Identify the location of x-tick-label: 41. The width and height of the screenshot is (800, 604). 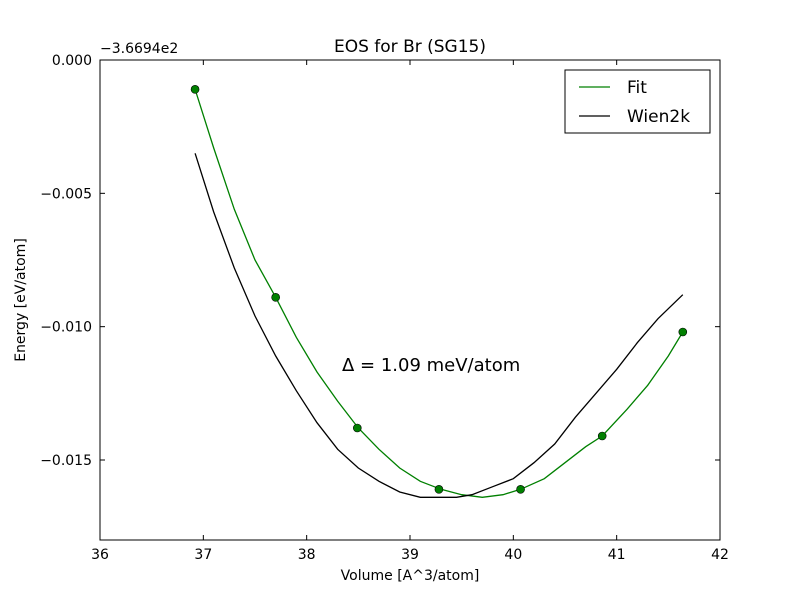
(617, 555).